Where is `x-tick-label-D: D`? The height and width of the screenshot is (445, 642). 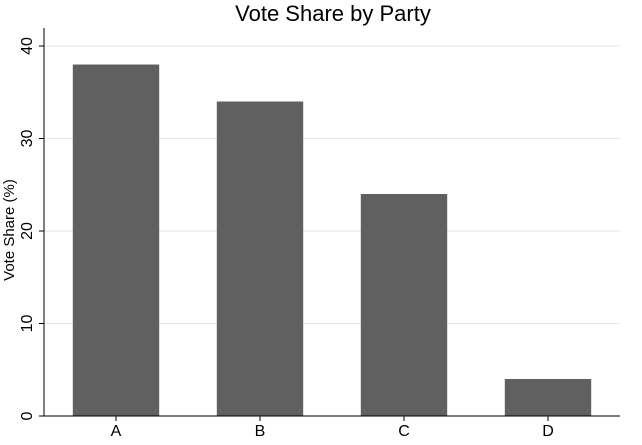
x-tick-label-D: D is located at coordinates (548, 431).